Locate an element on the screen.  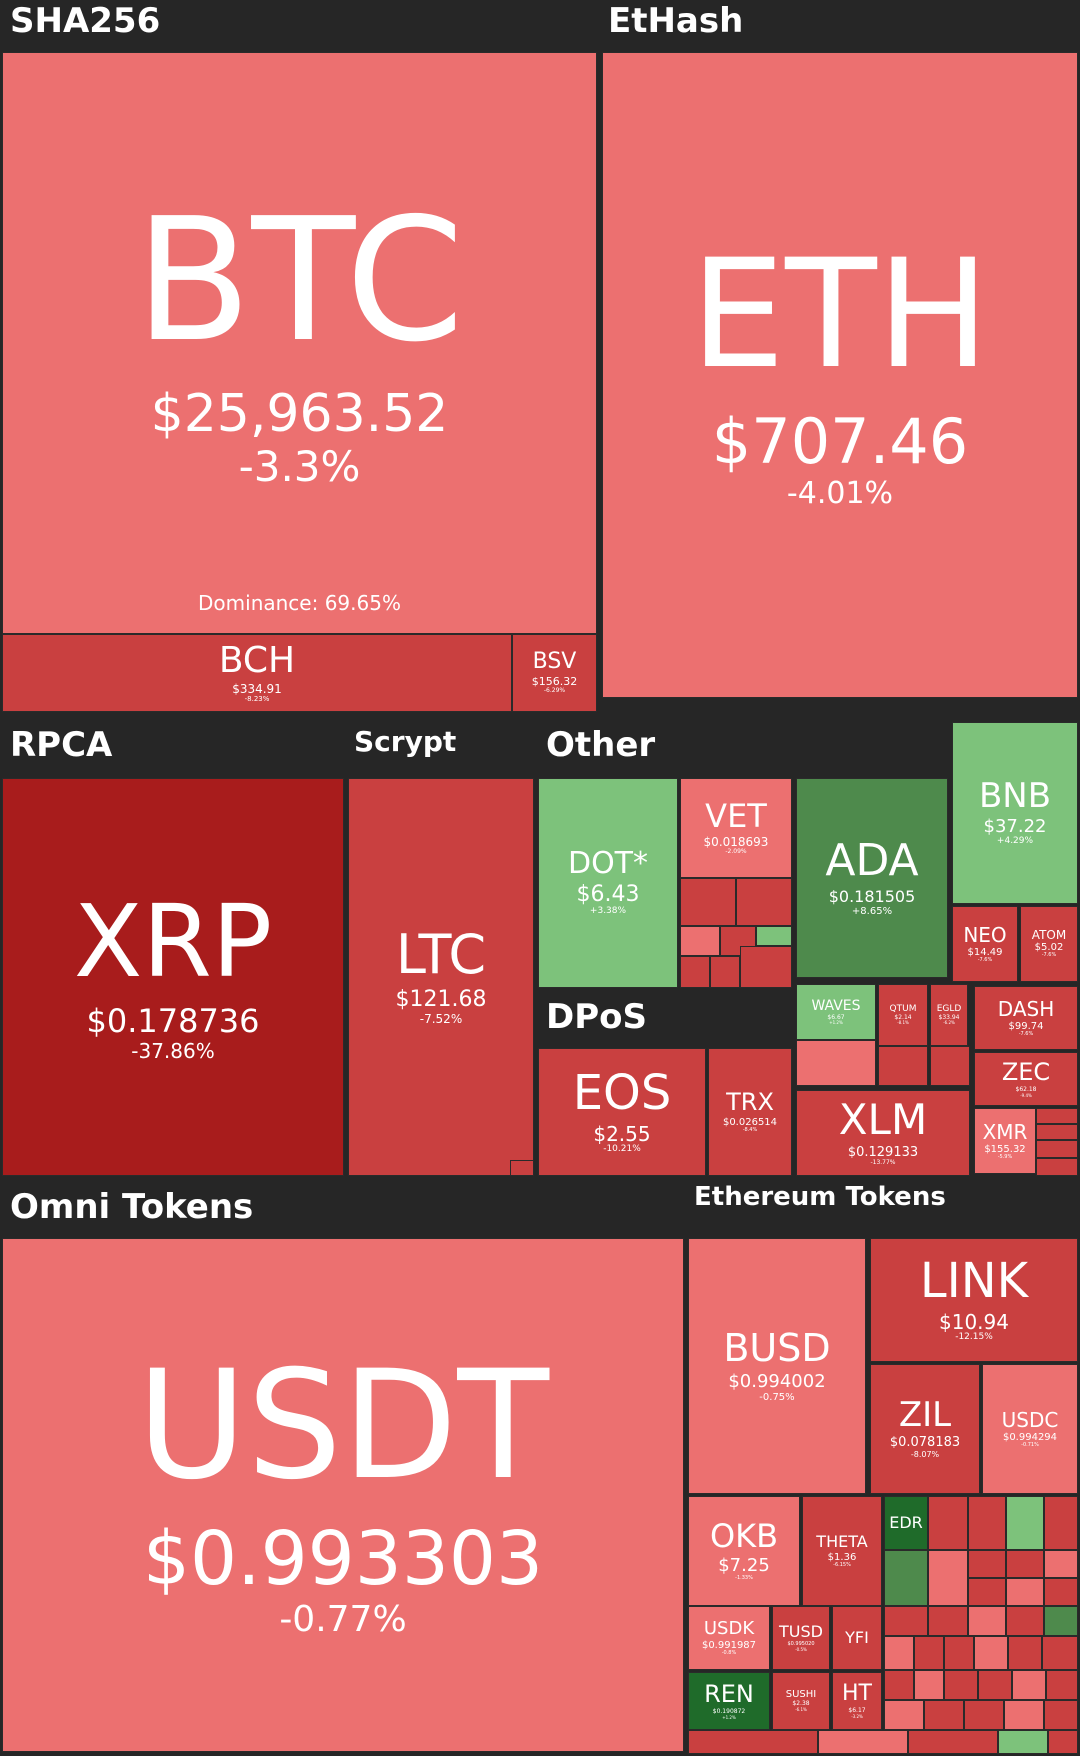
tile-usdk: USDK $0.991987 -0.8% is located at coordinates (729, 1638).